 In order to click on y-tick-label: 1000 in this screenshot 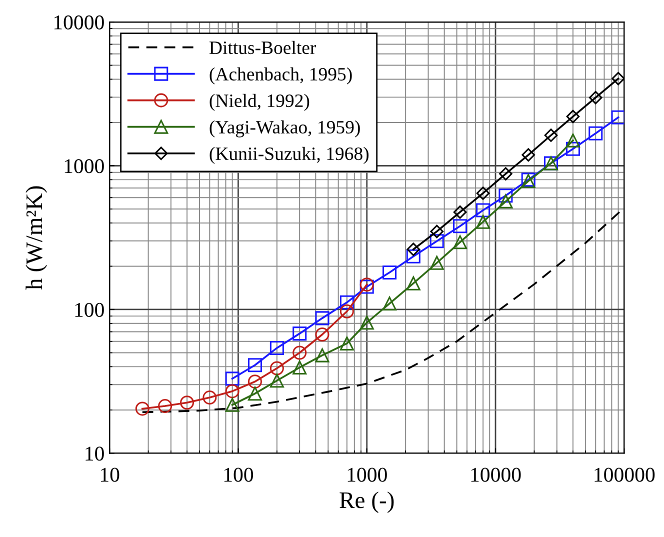, I will do `click(84, 166)`.